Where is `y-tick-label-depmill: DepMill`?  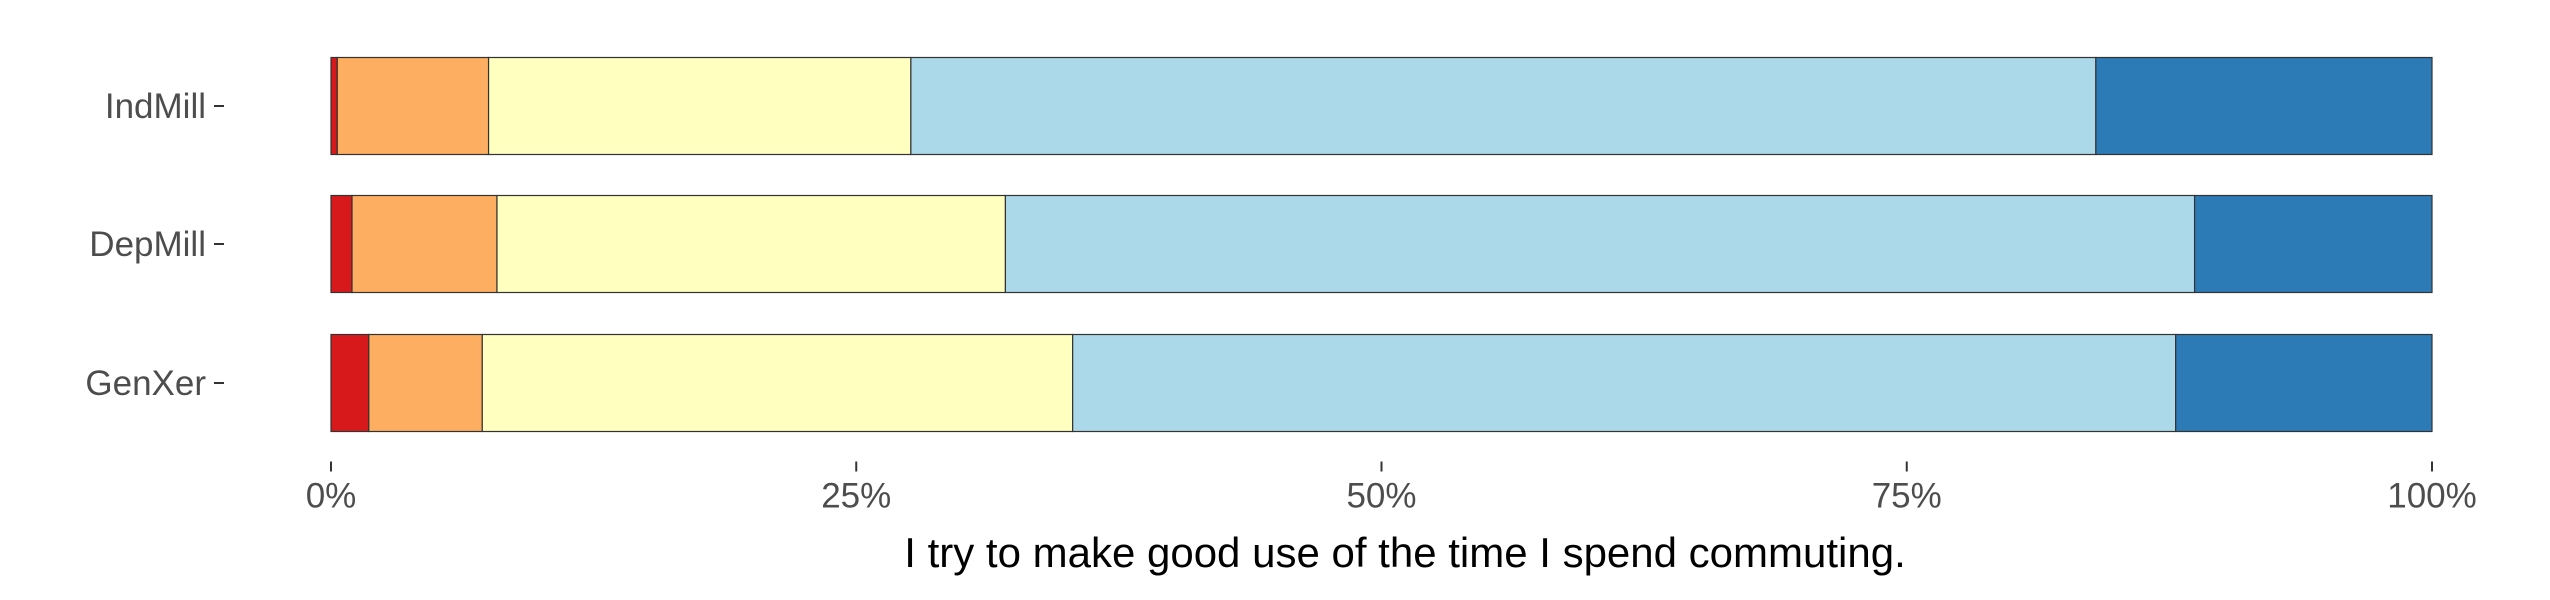 y-tick-label-depmill: DepMill is located at coordinates (147, 244).